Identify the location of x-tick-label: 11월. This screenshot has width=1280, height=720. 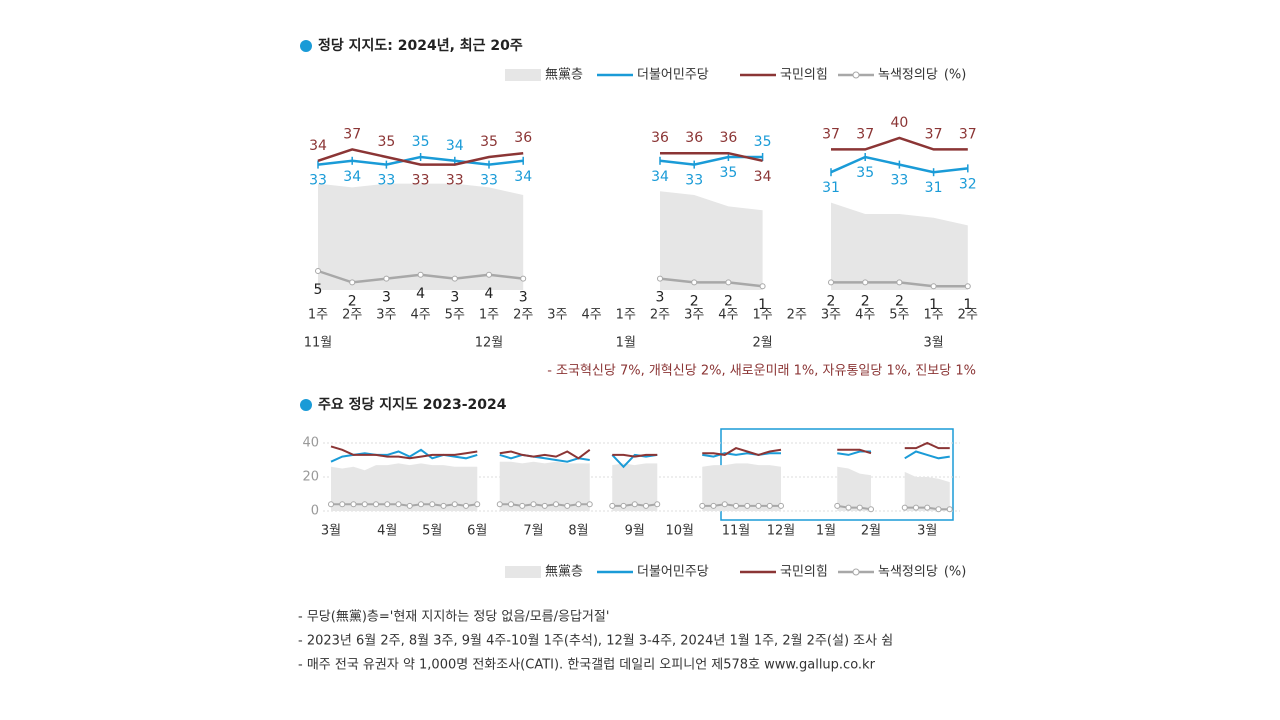
(736, 531).